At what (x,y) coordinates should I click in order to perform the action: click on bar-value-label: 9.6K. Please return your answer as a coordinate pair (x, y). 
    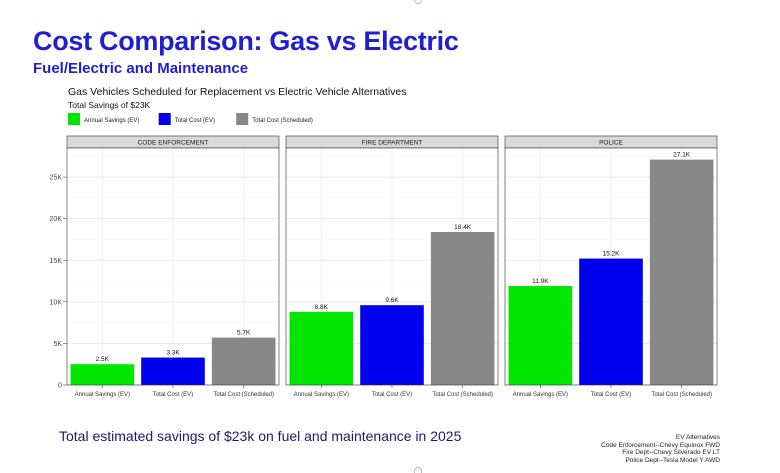
    Looking at the image, I should click on (392, 300).